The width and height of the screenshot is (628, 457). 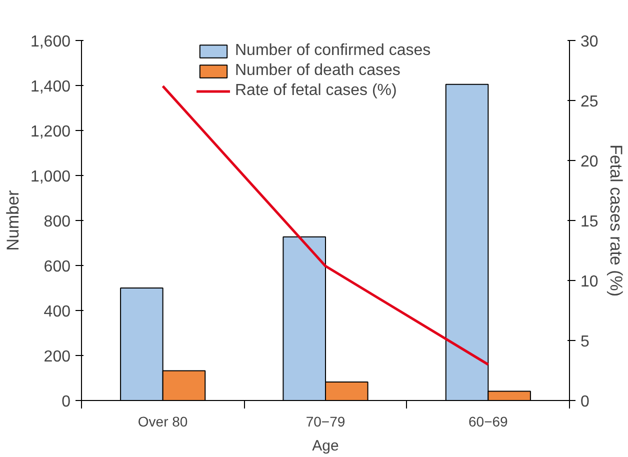 What do you see at coordinates (50, 177) in the screenshot?
I see `y-tick-label: 1,000` at bounding box center [50, 177].